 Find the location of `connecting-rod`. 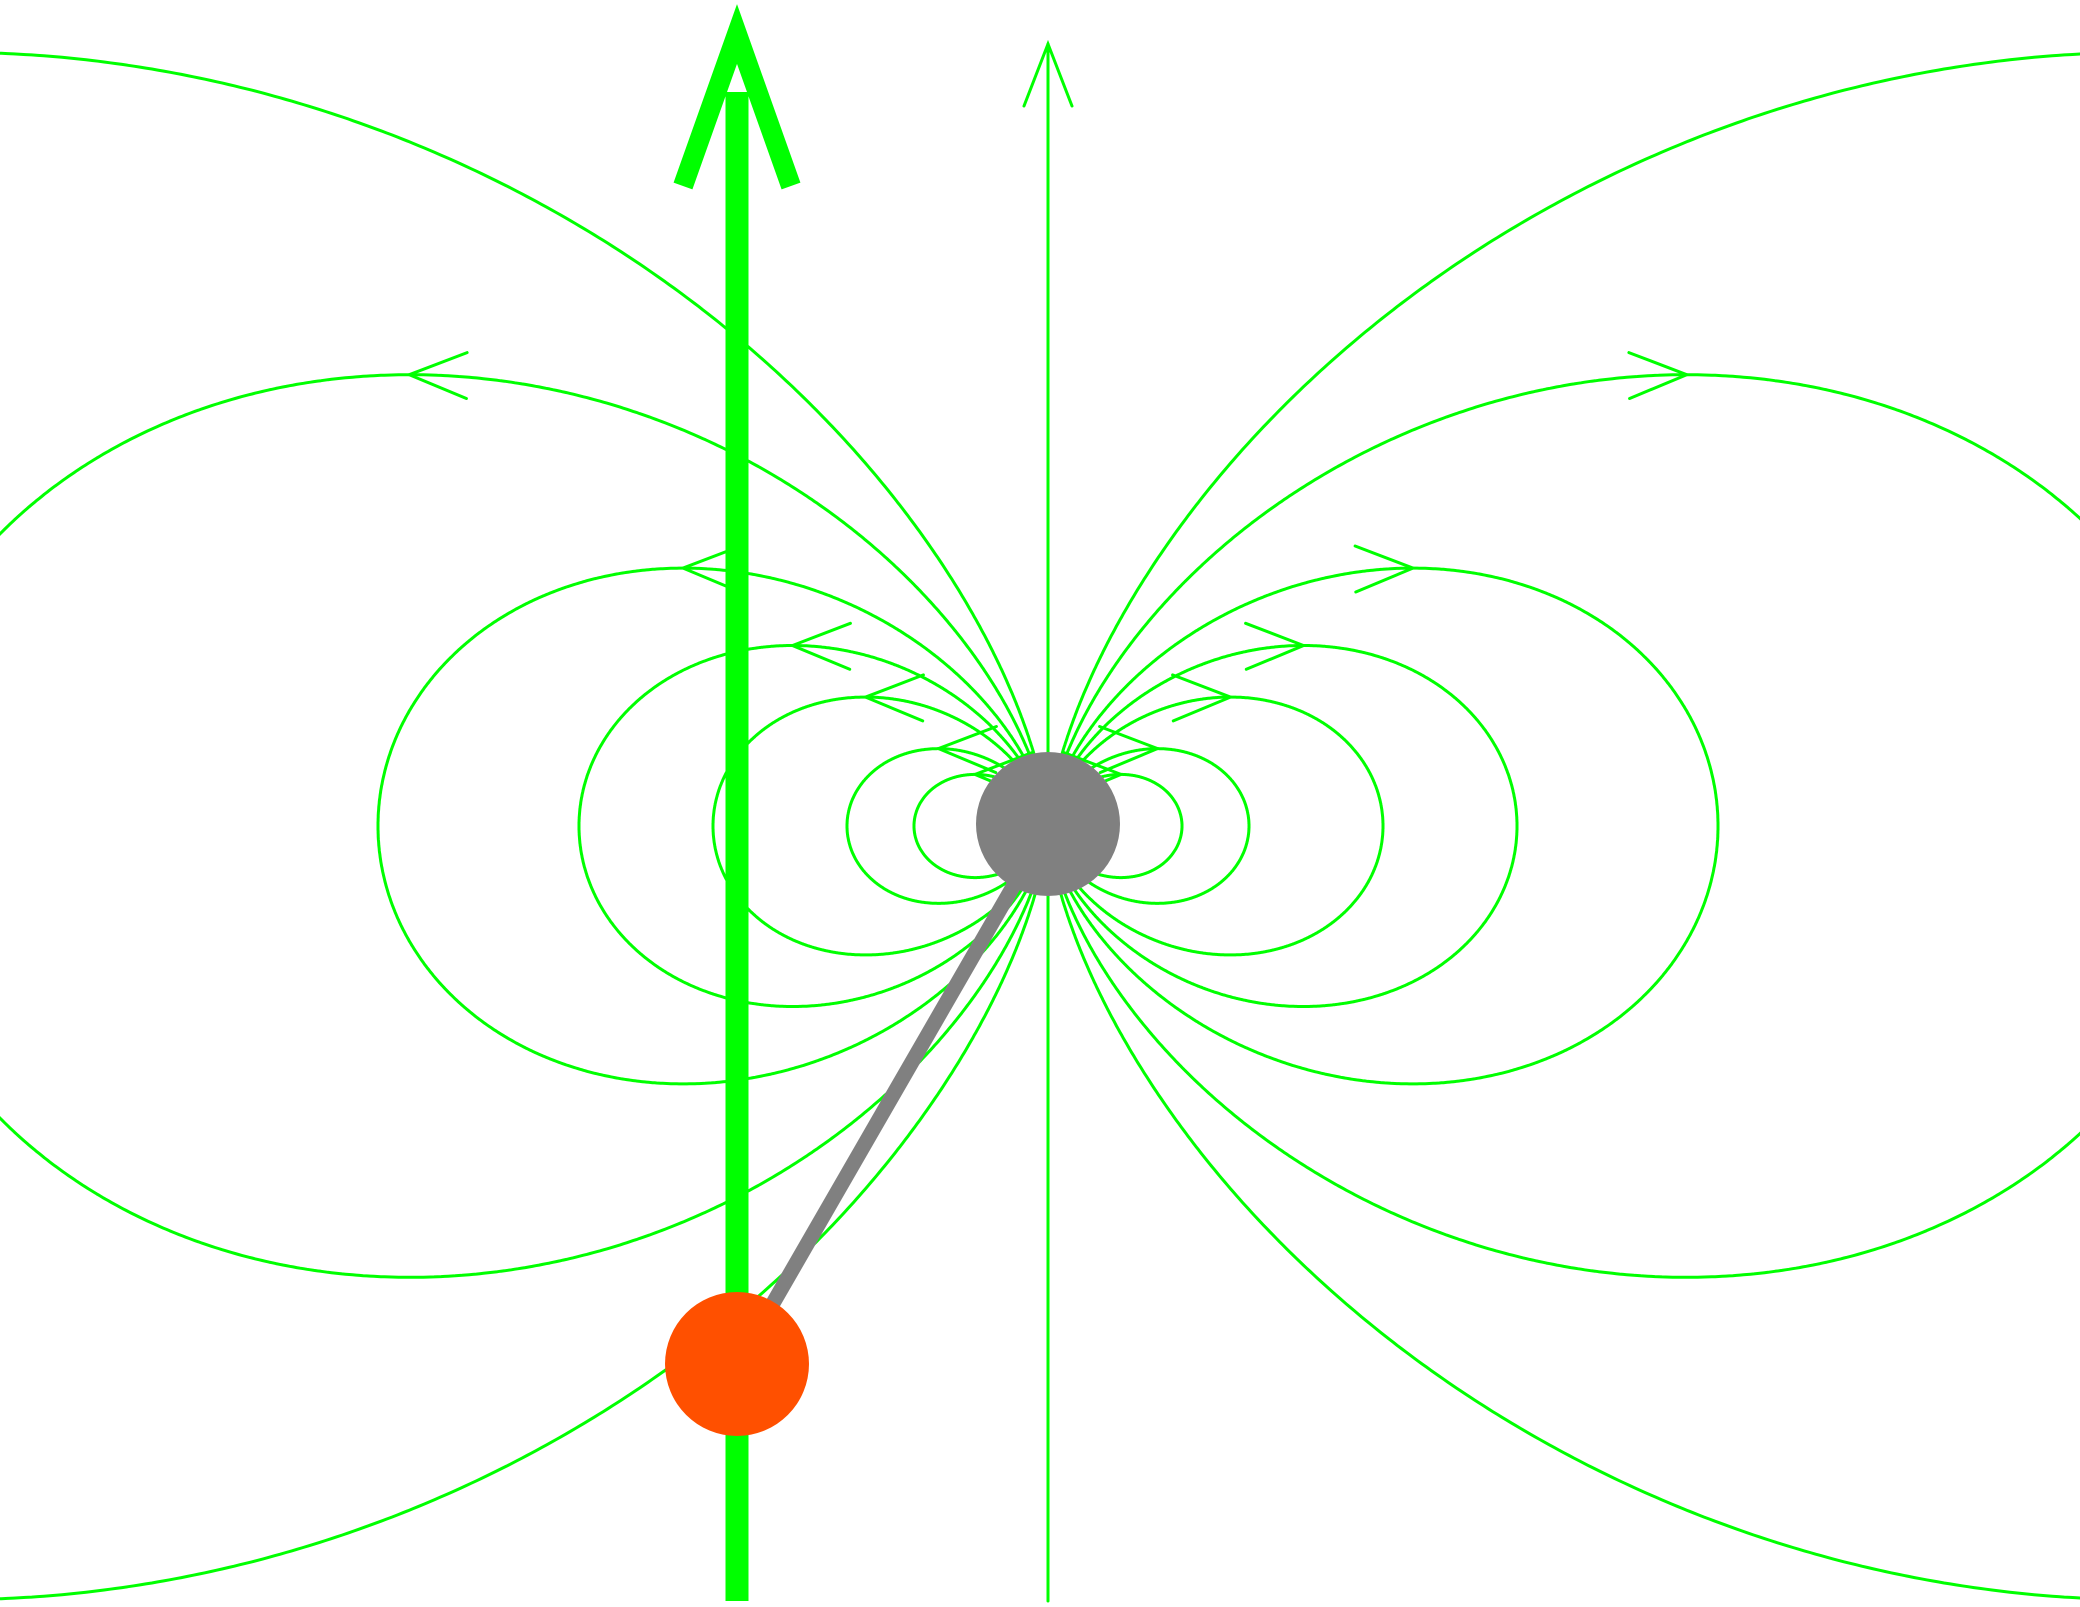

connecting-rod is located at coordinates (893, 1095).